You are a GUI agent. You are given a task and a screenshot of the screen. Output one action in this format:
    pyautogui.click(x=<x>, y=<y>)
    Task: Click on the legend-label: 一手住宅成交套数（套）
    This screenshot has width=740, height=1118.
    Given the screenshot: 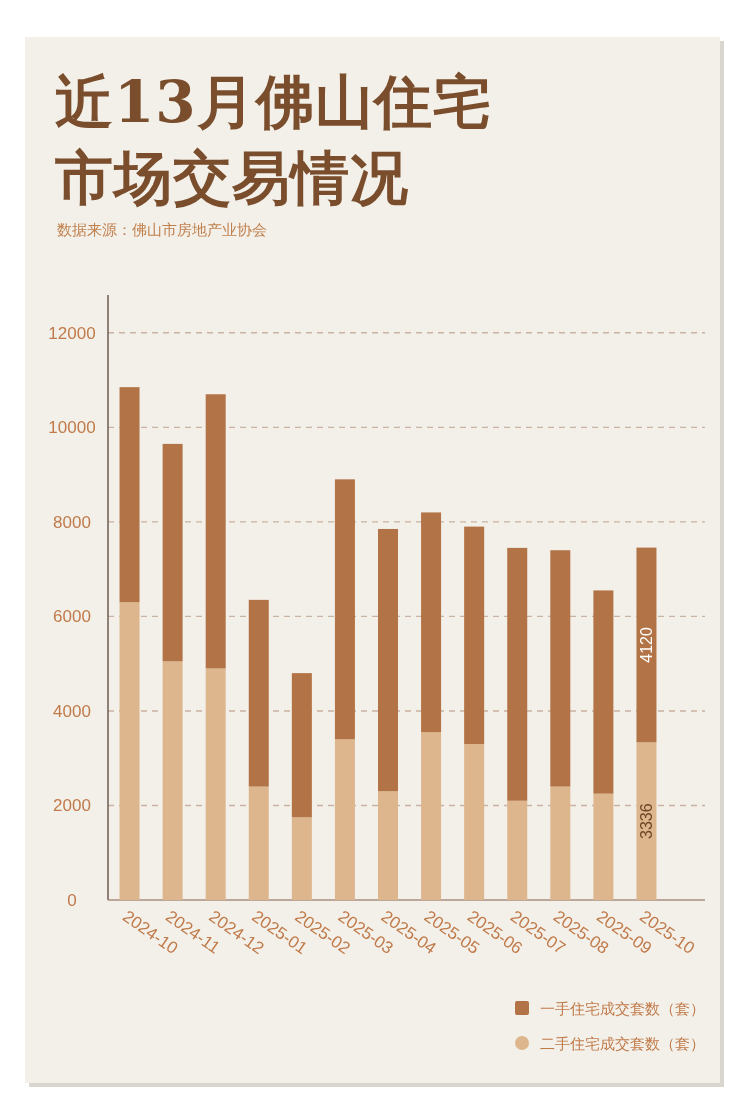 What is the action you would take?
    pyautogui.click(x=622, y=1008)
    